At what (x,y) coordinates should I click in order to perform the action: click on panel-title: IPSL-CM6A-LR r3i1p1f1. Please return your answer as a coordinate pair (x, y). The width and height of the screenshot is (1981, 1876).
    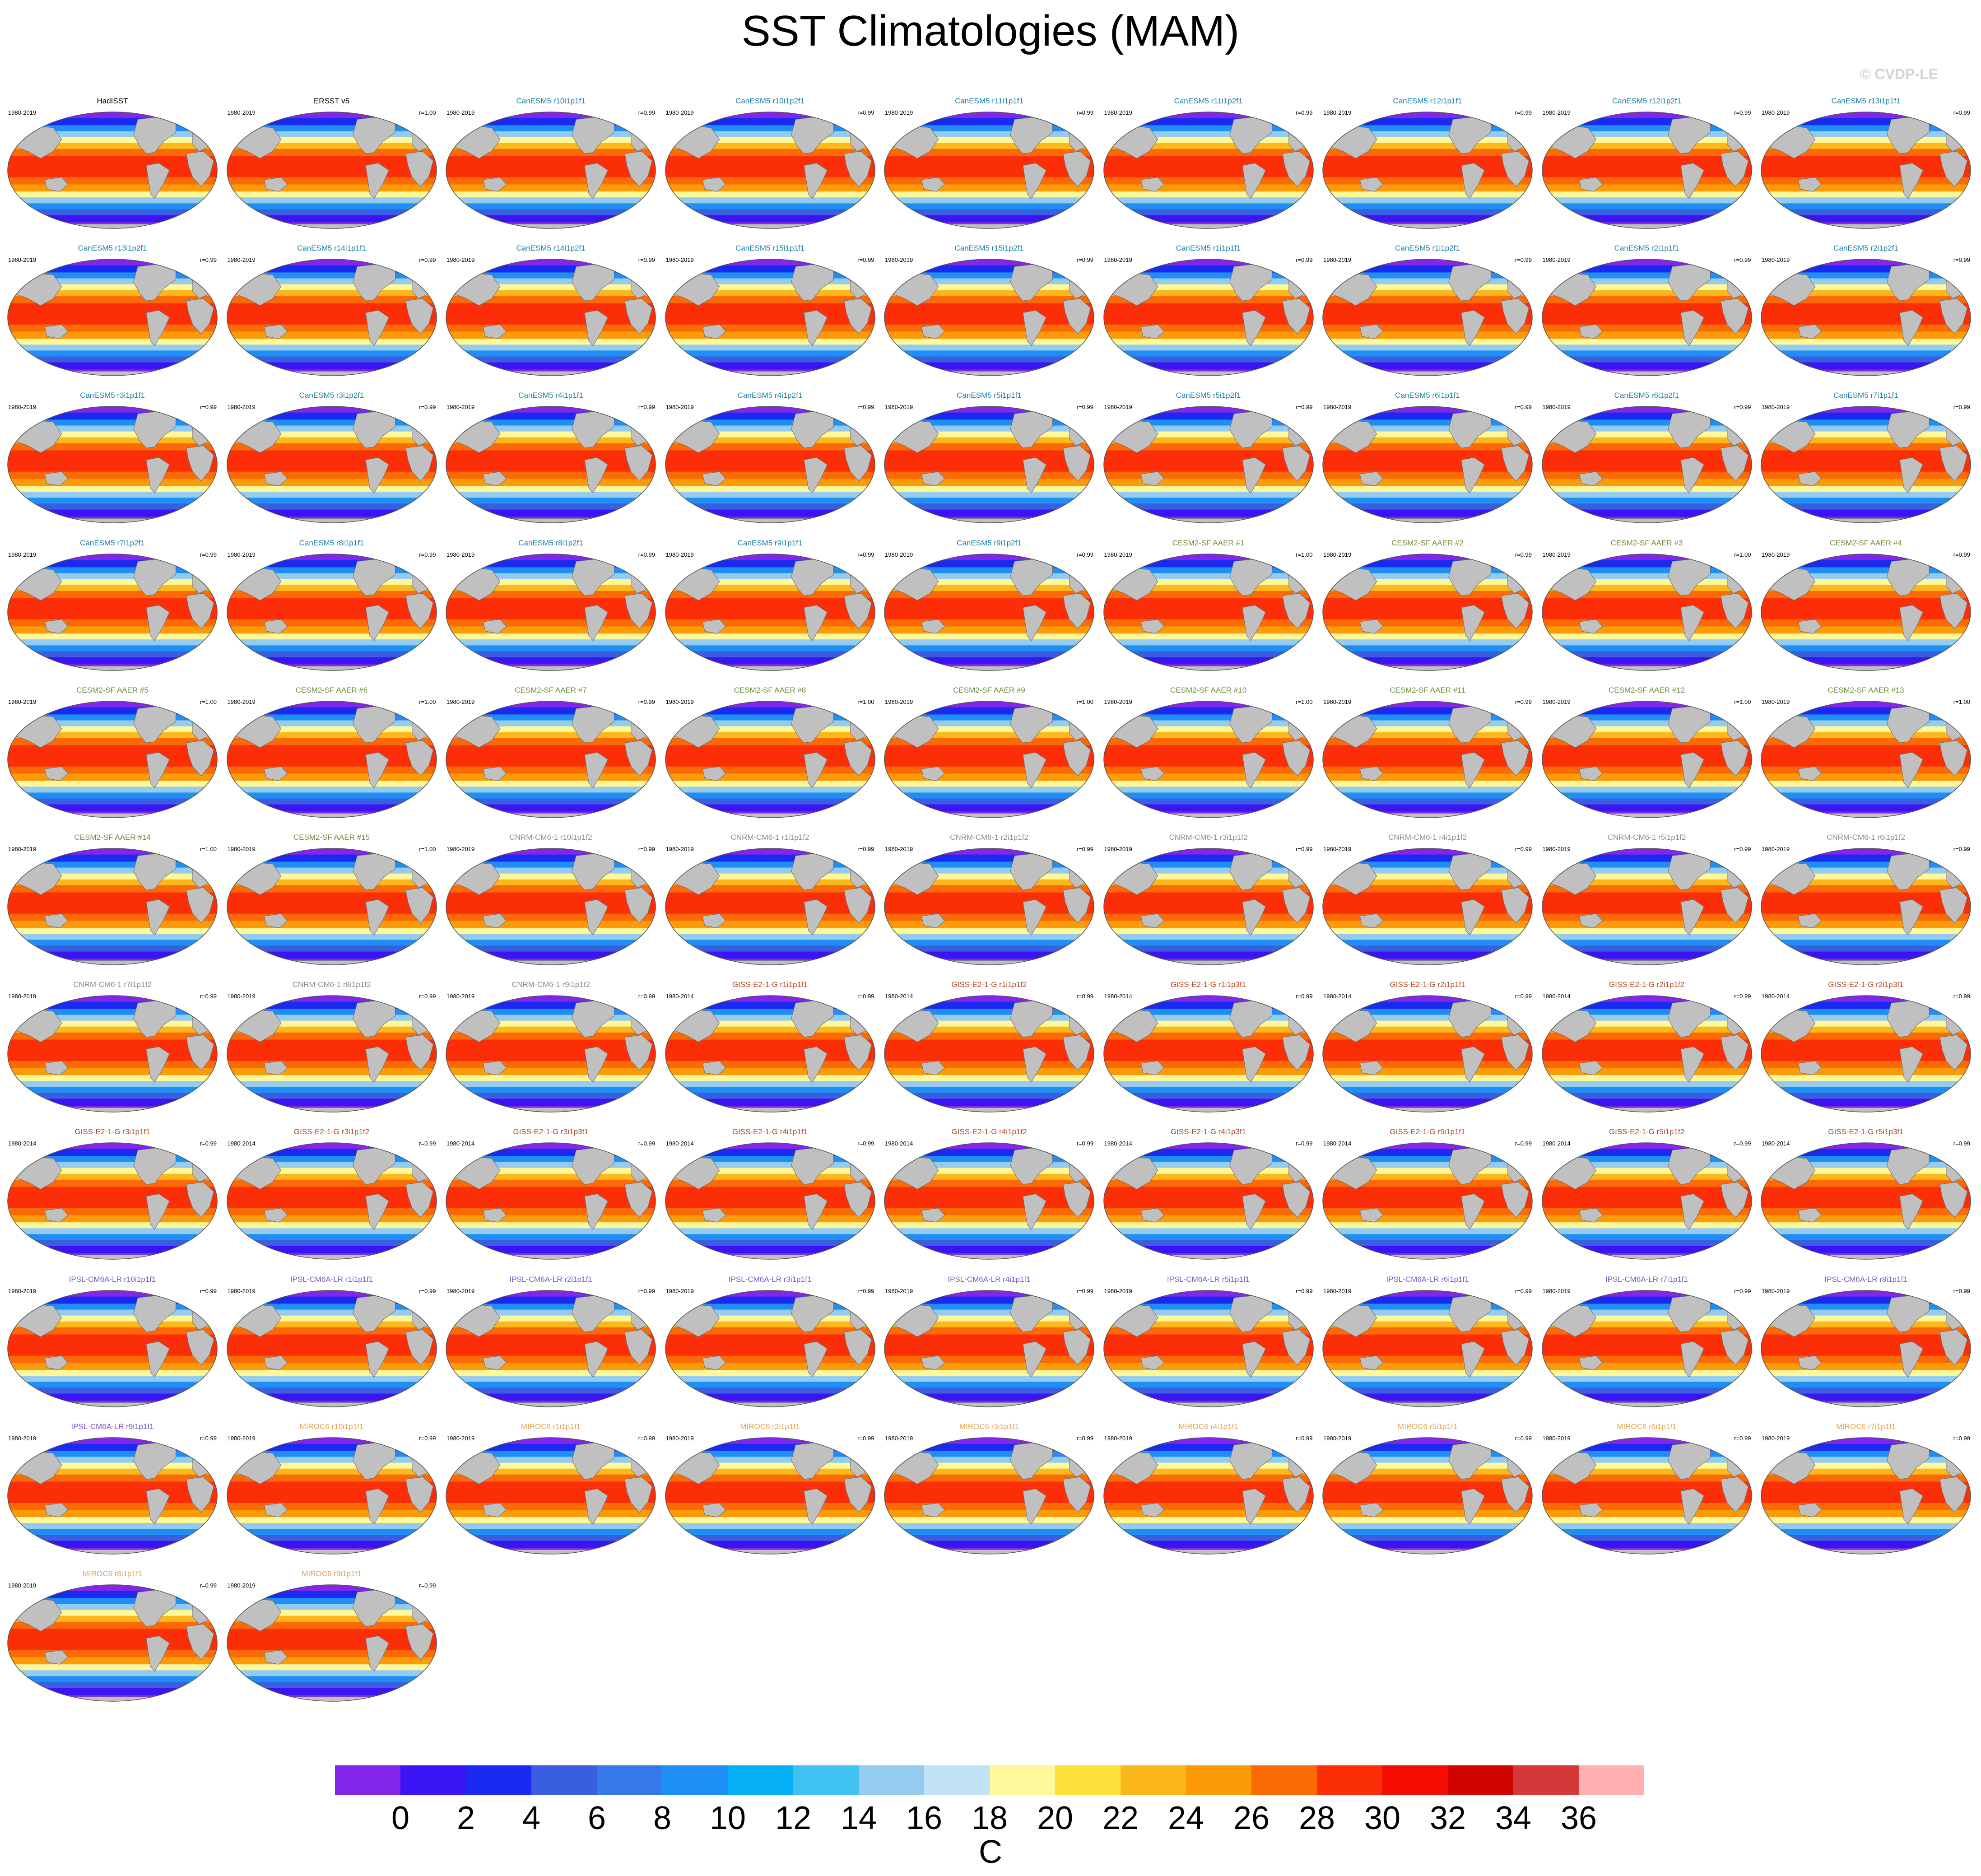
    Looking at the image, I should click on (770, 1279).